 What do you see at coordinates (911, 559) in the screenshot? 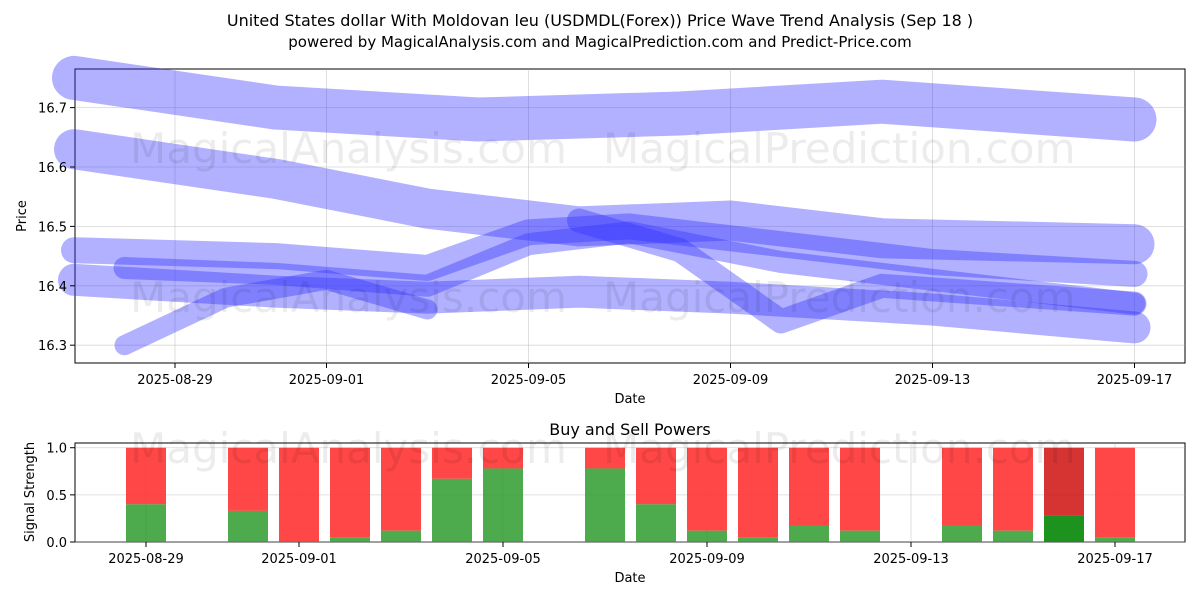
I see `power-x-tick-label: 2025-09-13` at bounding box center [911, 559].